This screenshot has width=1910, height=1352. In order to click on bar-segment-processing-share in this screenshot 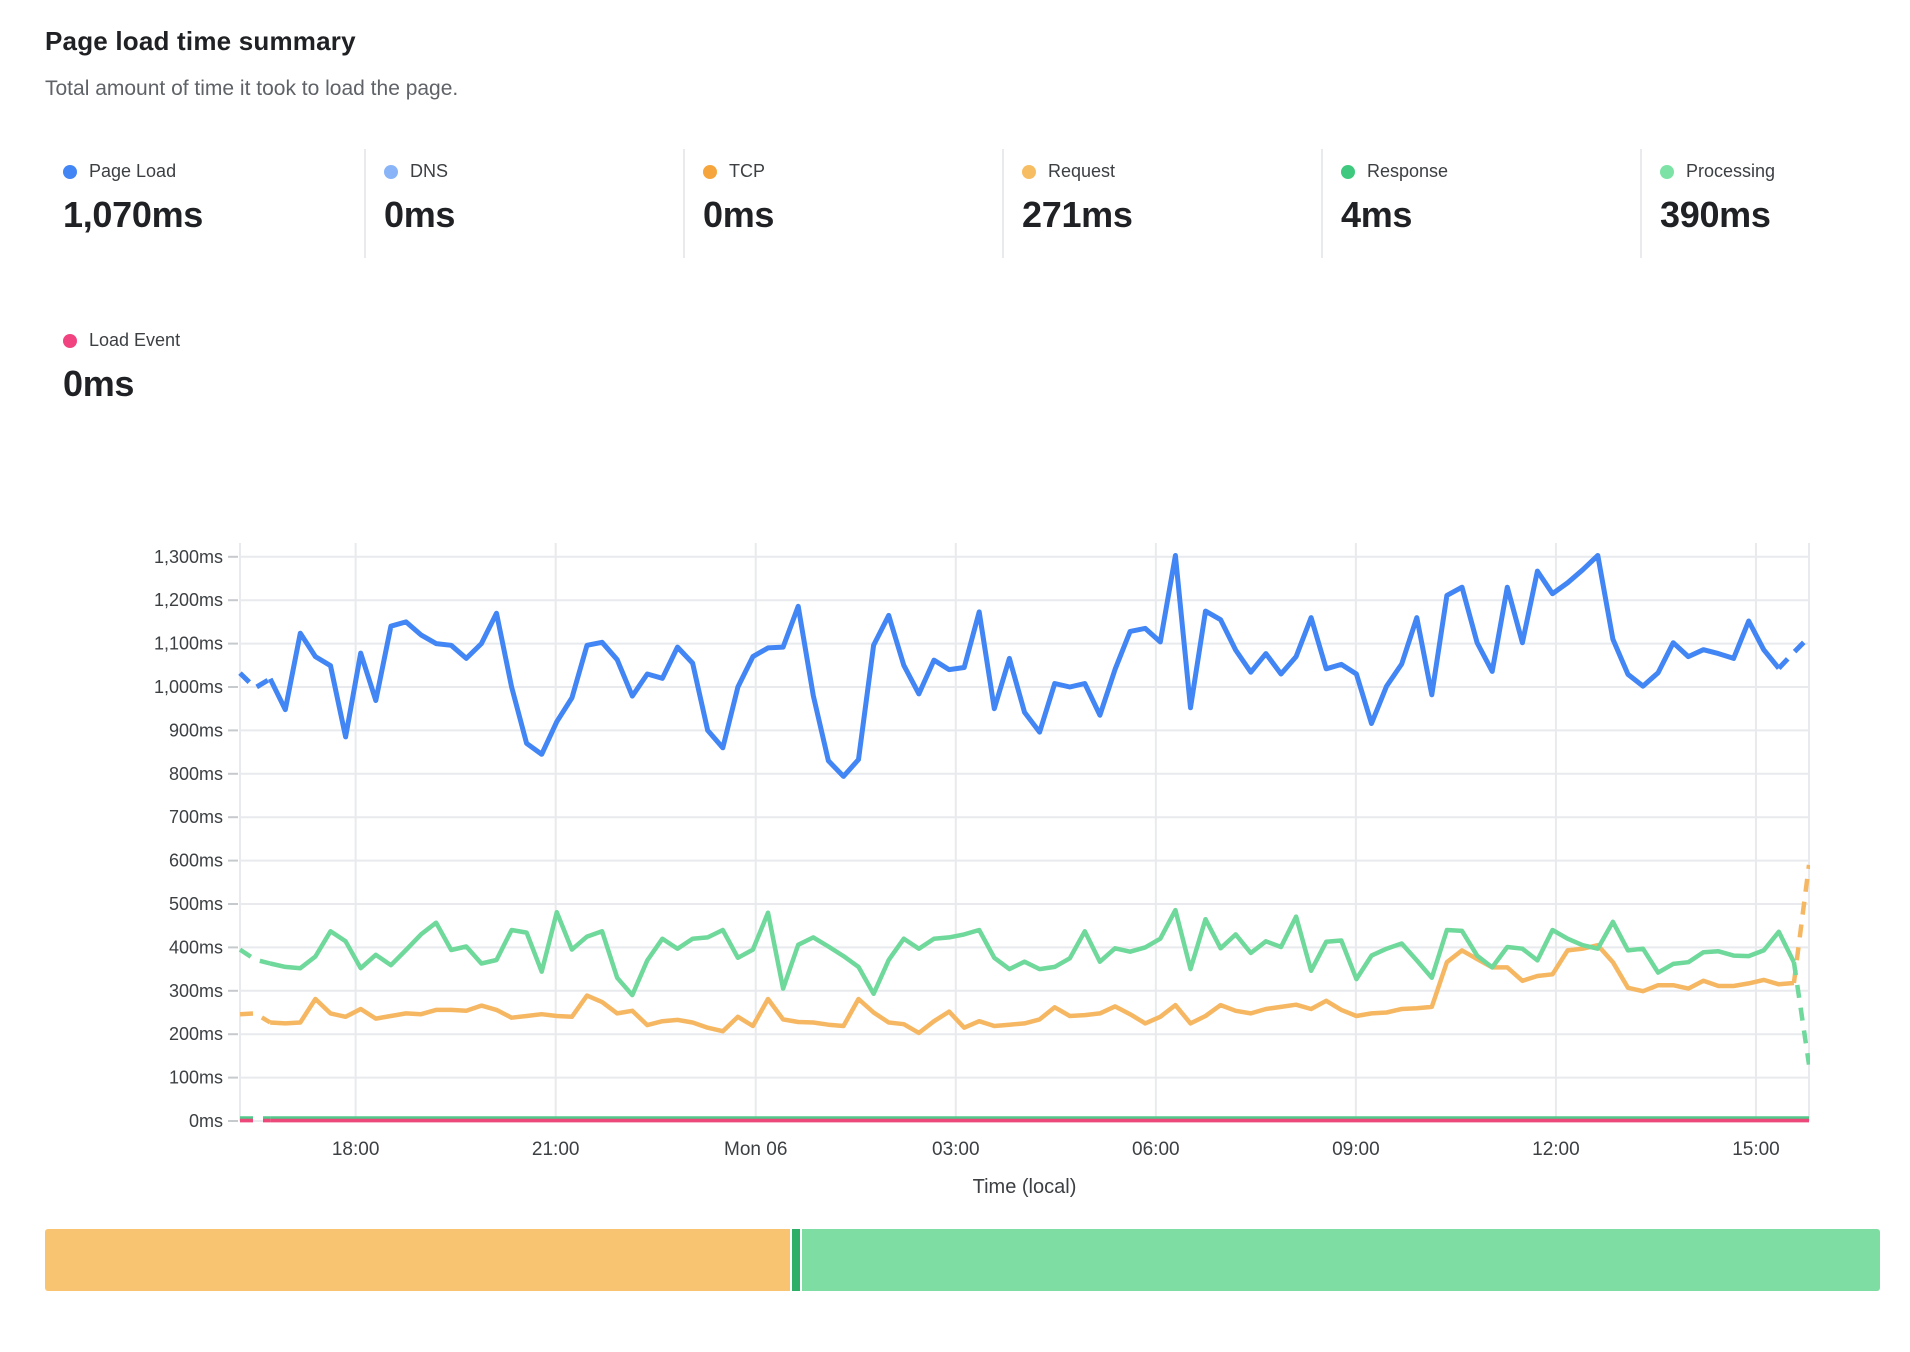, I will do `click(1340, 1260)`.